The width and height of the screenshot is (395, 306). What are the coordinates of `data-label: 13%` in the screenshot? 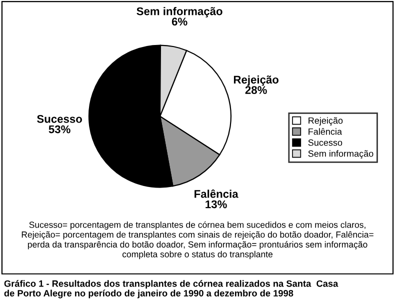 It's located at (216, 204).